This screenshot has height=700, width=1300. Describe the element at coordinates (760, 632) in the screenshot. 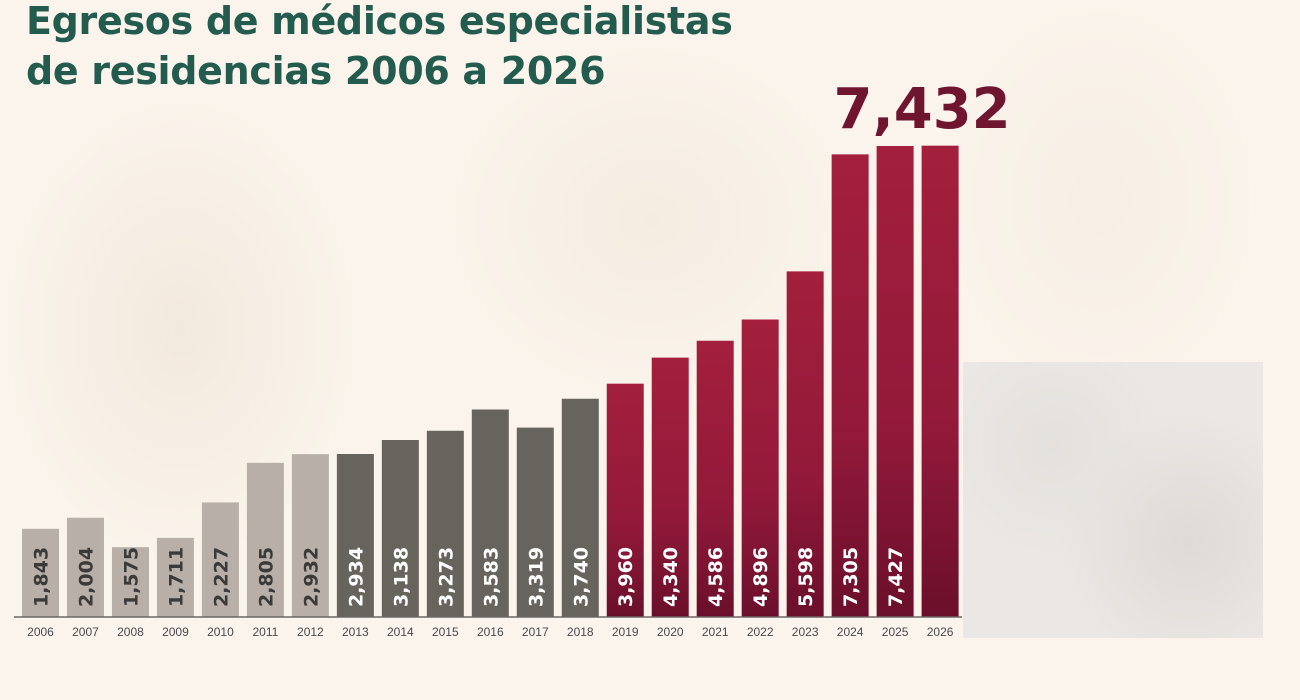

I see `x-tick-label: 2022` at that location.